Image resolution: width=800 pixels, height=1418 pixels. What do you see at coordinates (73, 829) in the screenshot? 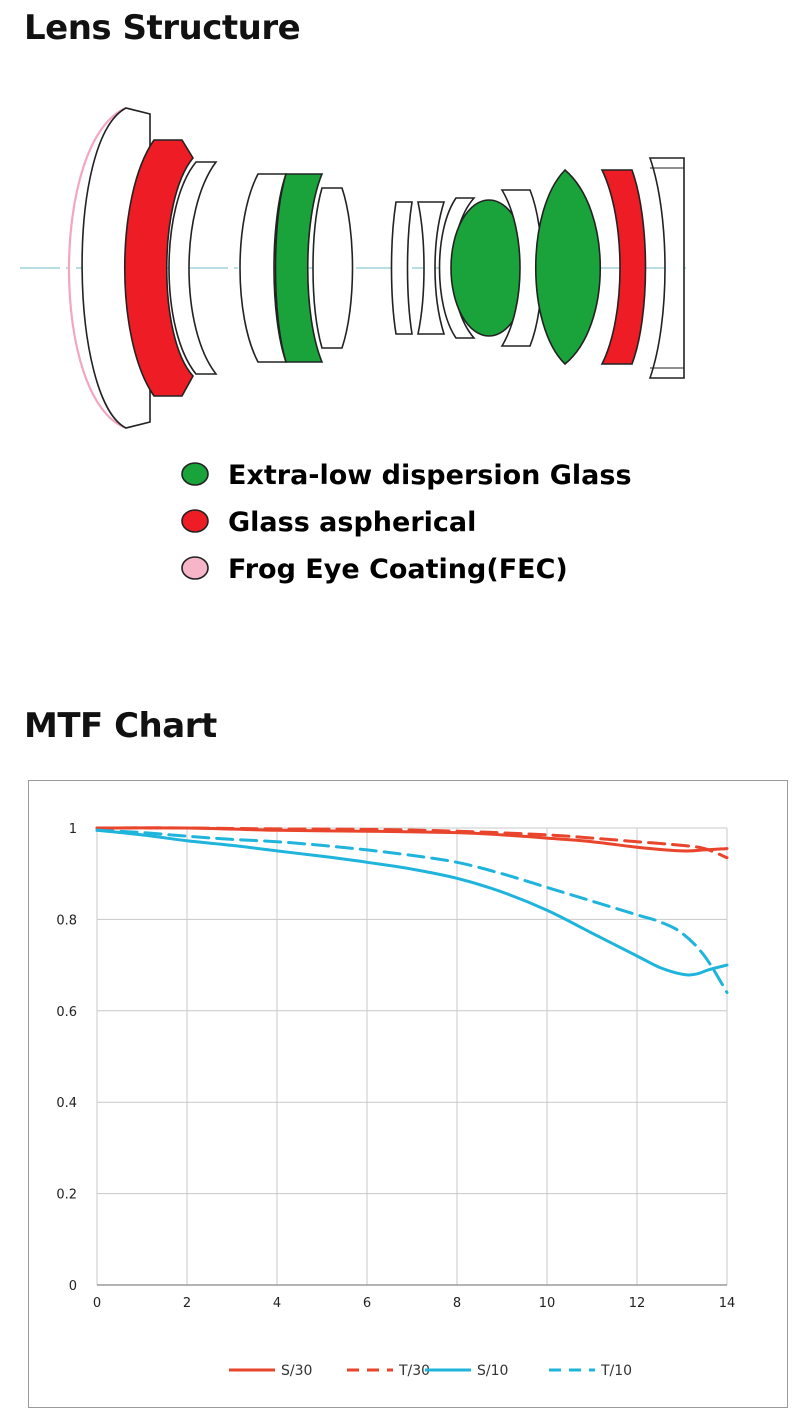
I see `y-tick-label: 1` at bounding box center [73, 829].